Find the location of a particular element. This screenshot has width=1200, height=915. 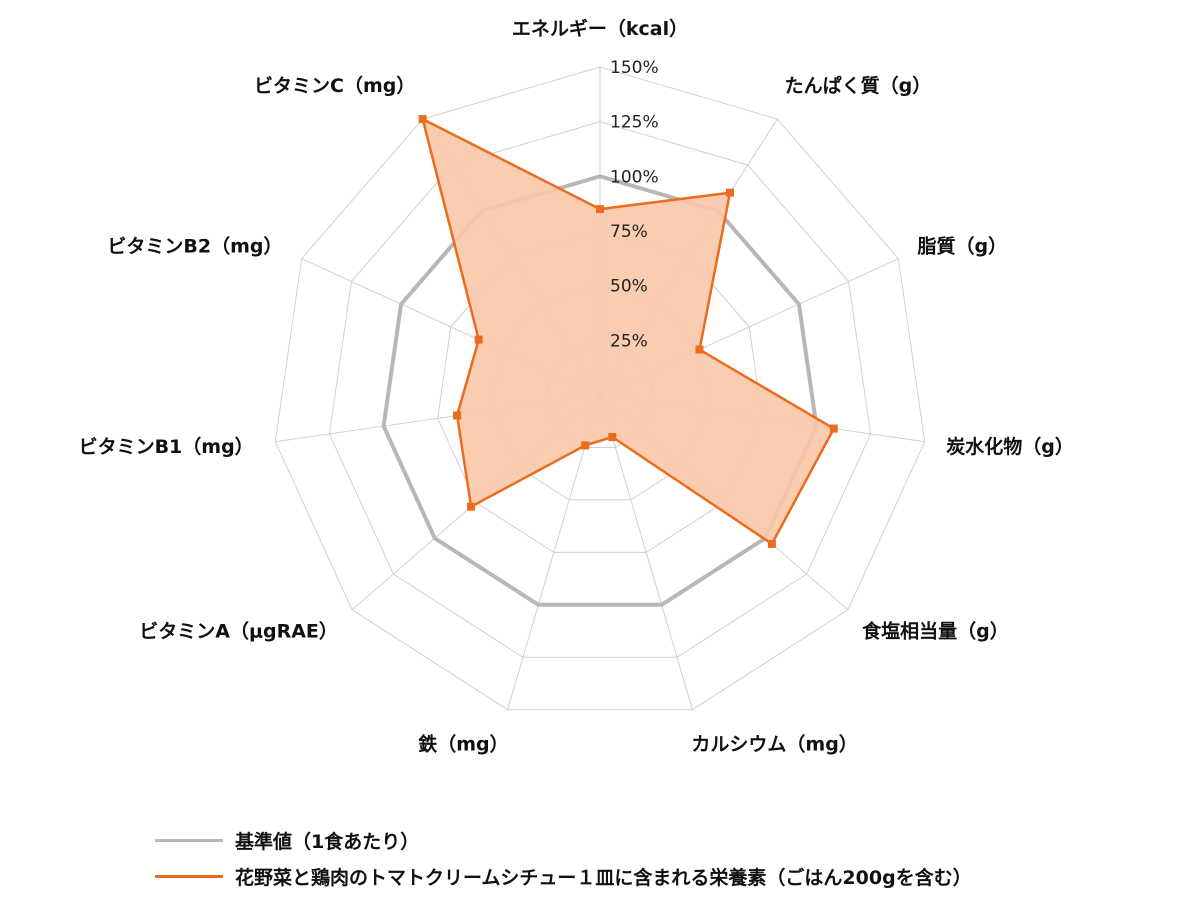

axis-label-1: たんぱく質（g） is located at coordinates (858, 85).